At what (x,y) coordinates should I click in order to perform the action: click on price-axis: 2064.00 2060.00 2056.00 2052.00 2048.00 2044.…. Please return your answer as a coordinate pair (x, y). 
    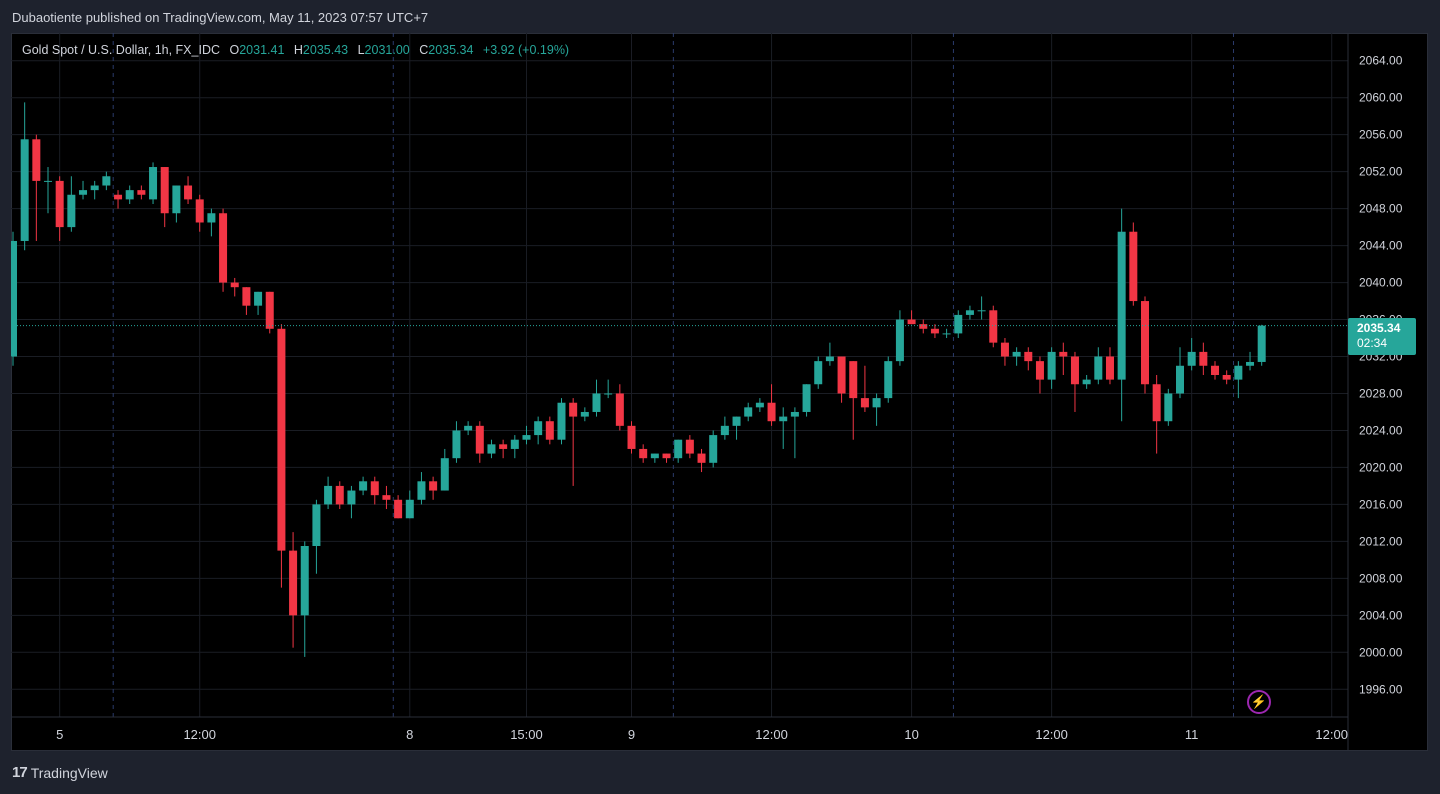
    Looking at the image, I should click on (1375, 392).